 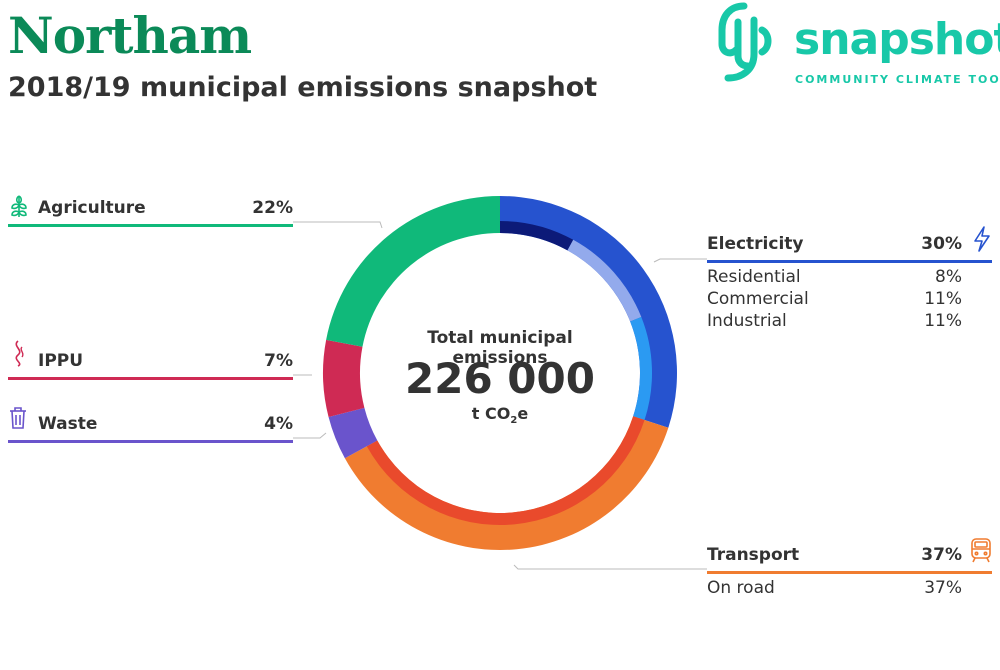 I want to click on sub-pct: 8%, so click(x=948, y=277).